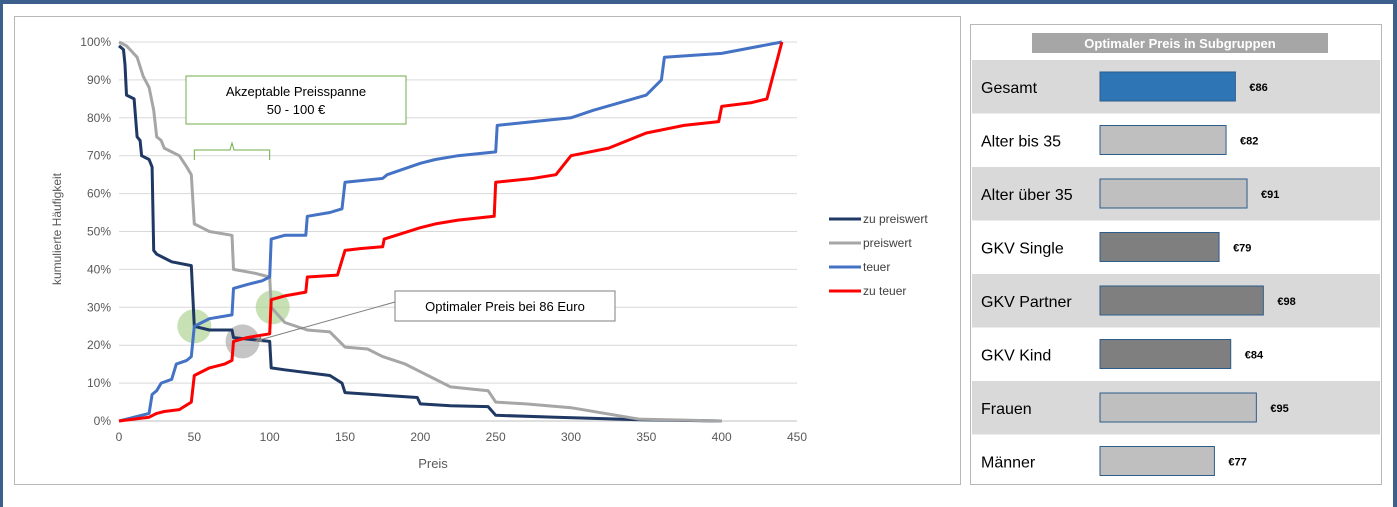  Describe the element at coordinates (876, 267) in the screenshot. I see `legend-label: teuer` at that location.